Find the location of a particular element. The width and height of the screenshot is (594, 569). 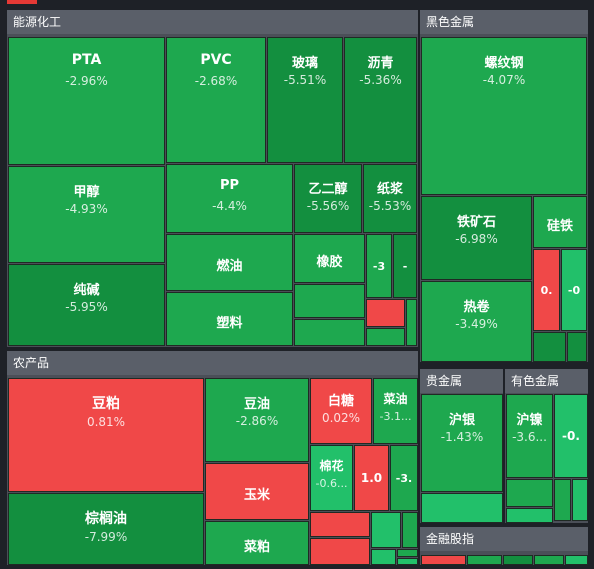

treemap-tile: 乙二醇 -5.56% is located at coordinates (328, 198).